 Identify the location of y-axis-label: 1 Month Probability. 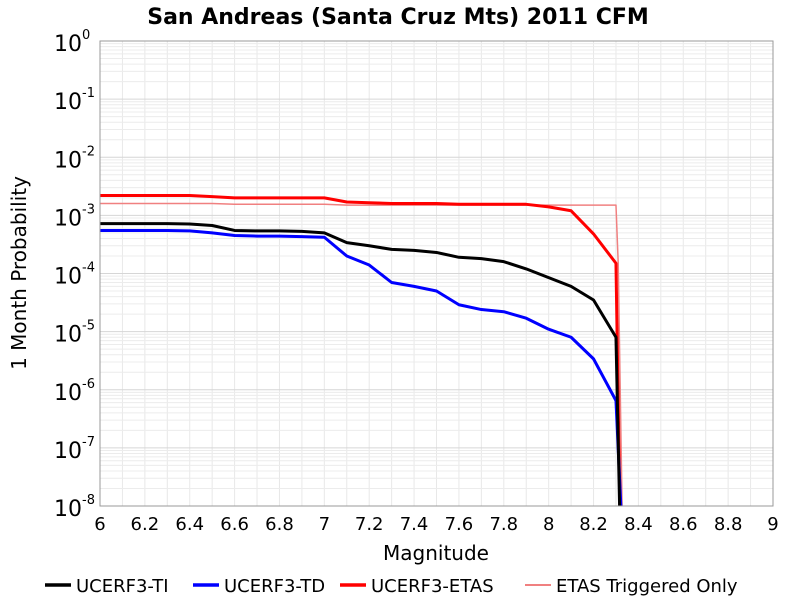
(19, 273).